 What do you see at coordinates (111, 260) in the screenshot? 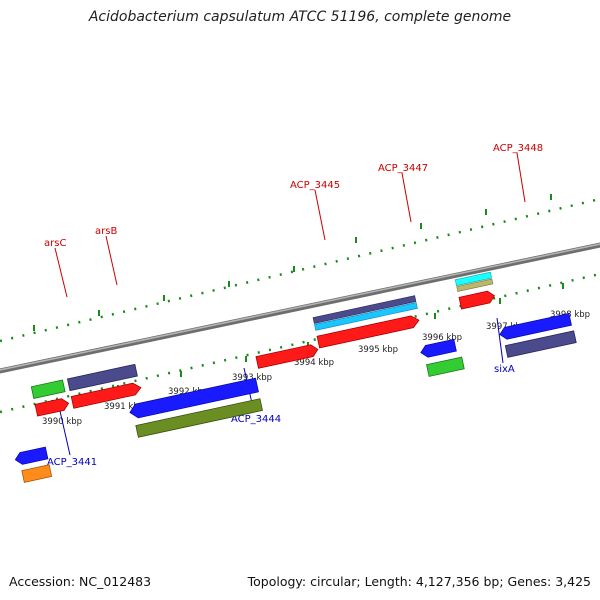
I see `arsb-leader` at bounding box center [111, 260].